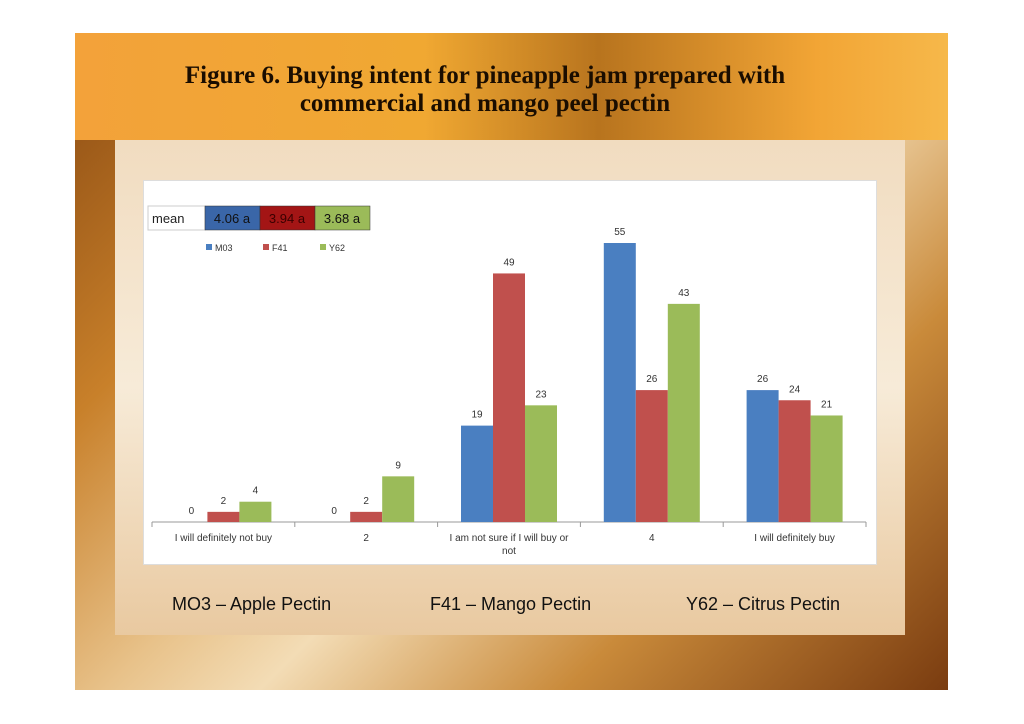  What do you see at coordinates (794, 538) in the screenshot?
I see `x-tick-label: I will definitely buy` at bounding box center [794, 538].